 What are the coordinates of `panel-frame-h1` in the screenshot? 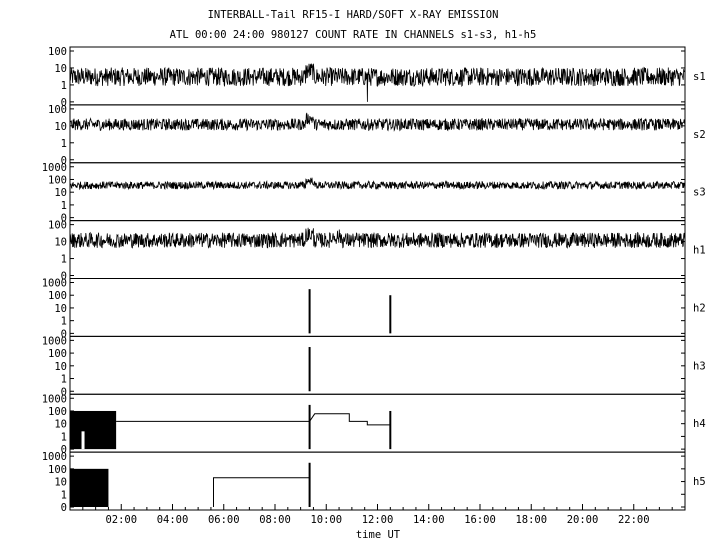 It's located at (377, 249).